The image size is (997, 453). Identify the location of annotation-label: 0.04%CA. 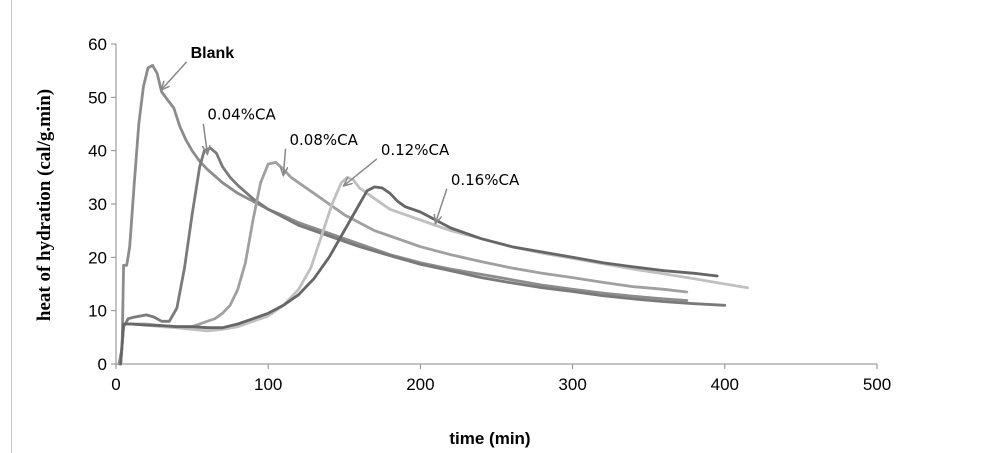
(241, 115).